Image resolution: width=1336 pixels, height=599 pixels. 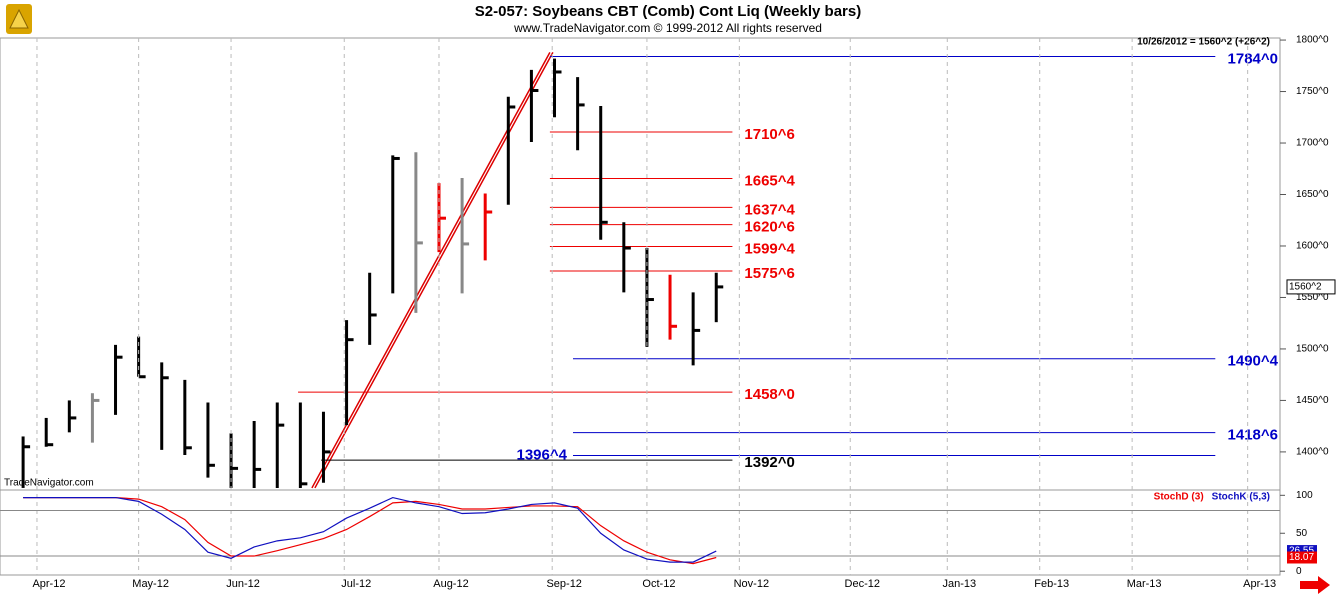 What do you see at coordinates (1312, 297) in the screenshot?
I see `y-tick-label: 1550^0` at bounding box center [1312, 297].